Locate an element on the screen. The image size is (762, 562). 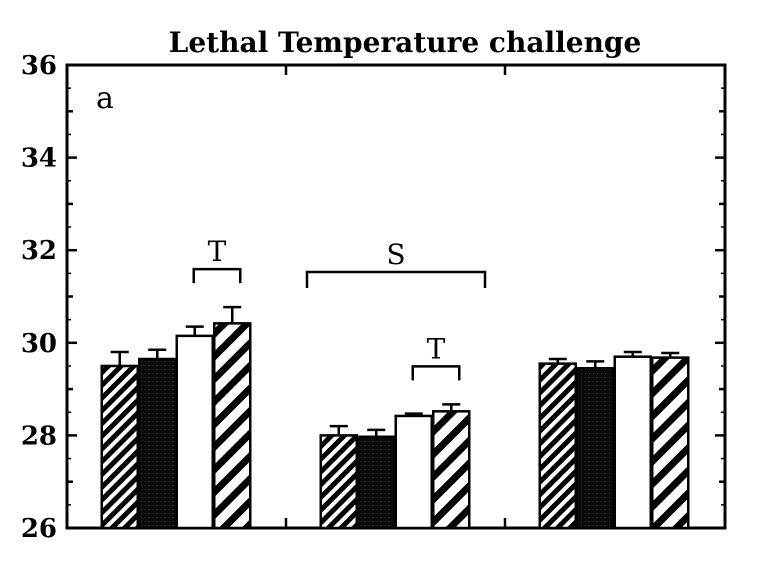
y-tick-label: 30 is located at coordinates (39, 344).